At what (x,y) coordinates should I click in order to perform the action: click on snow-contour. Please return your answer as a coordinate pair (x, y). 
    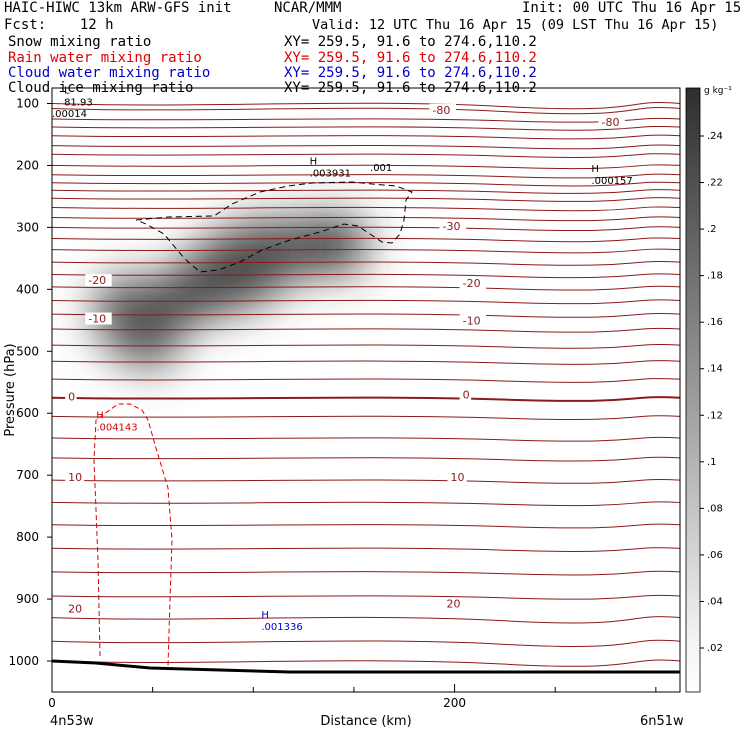
    Looking at the image, I should click on (274, 227).